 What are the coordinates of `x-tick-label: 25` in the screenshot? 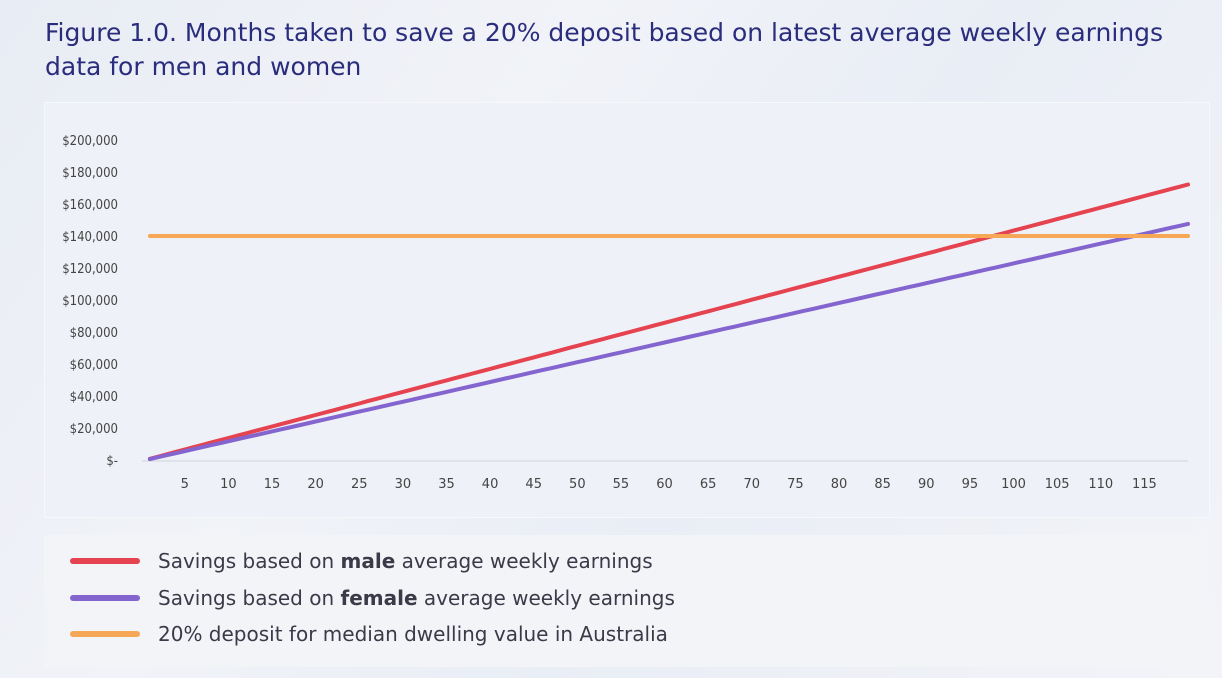 It's located at (359, 484).